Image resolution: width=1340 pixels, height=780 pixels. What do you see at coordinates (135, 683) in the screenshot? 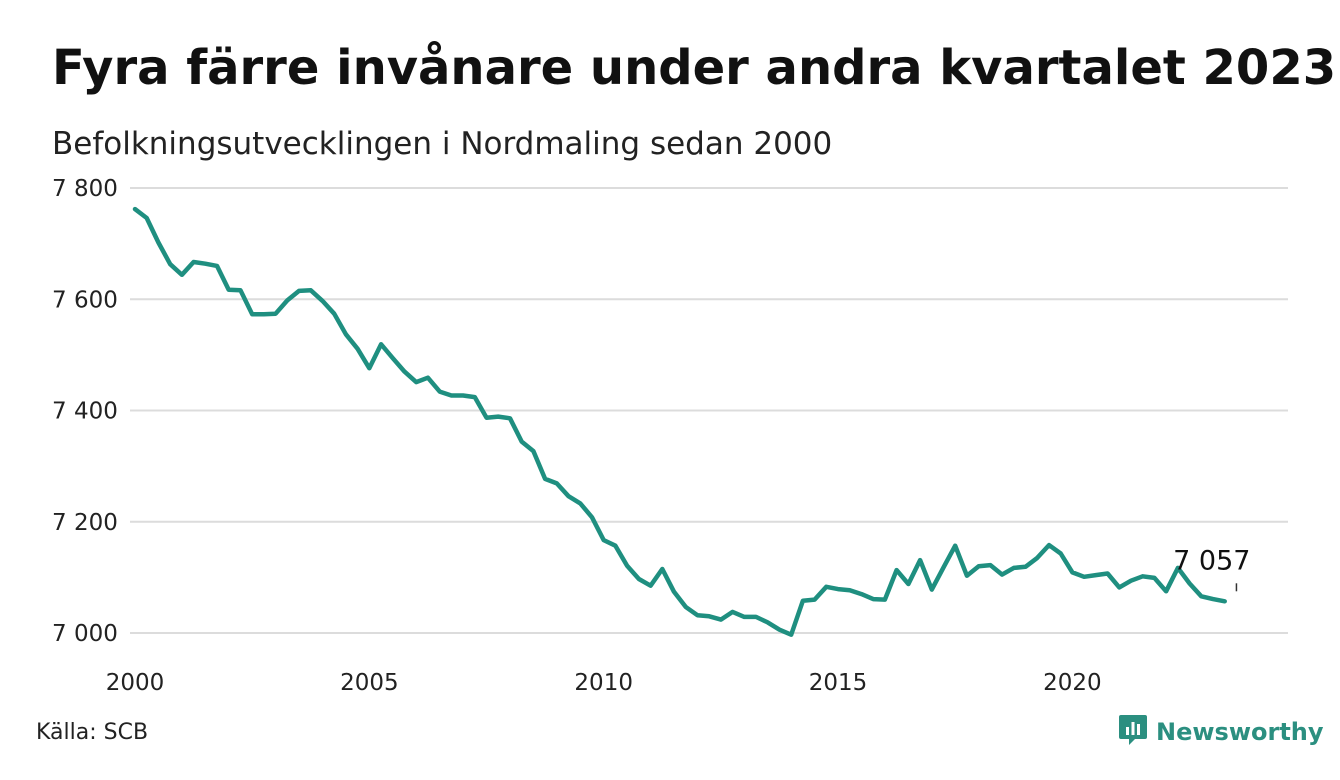
I see `x-tick-label: 2000` at bounding box center [135, 683].